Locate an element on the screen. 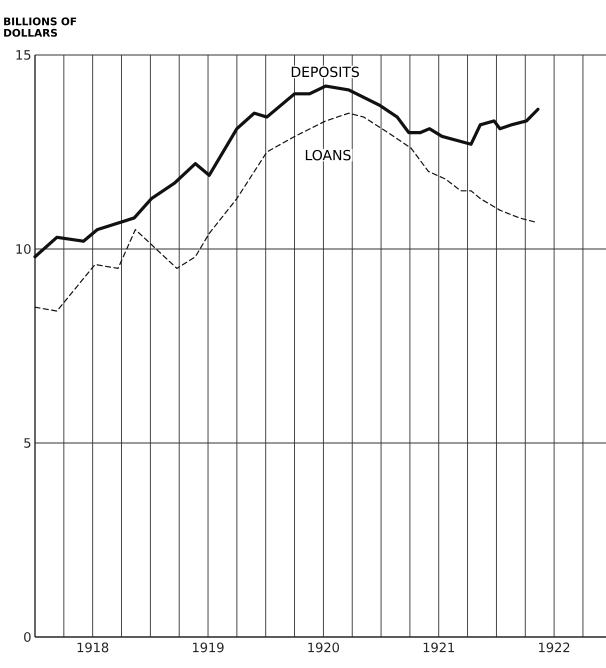  y-axis-title: BILLIONS OF DOLLARS is located at coordinates (40, 27).